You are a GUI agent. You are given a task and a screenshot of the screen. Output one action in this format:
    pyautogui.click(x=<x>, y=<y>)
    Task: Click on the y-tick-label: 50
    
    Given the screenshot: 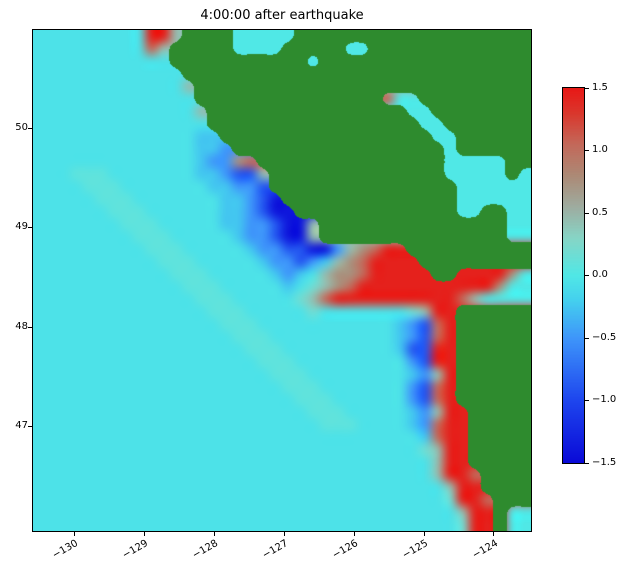 What is the action you would take?
    pyautogui.click(x=21, y=127)
    